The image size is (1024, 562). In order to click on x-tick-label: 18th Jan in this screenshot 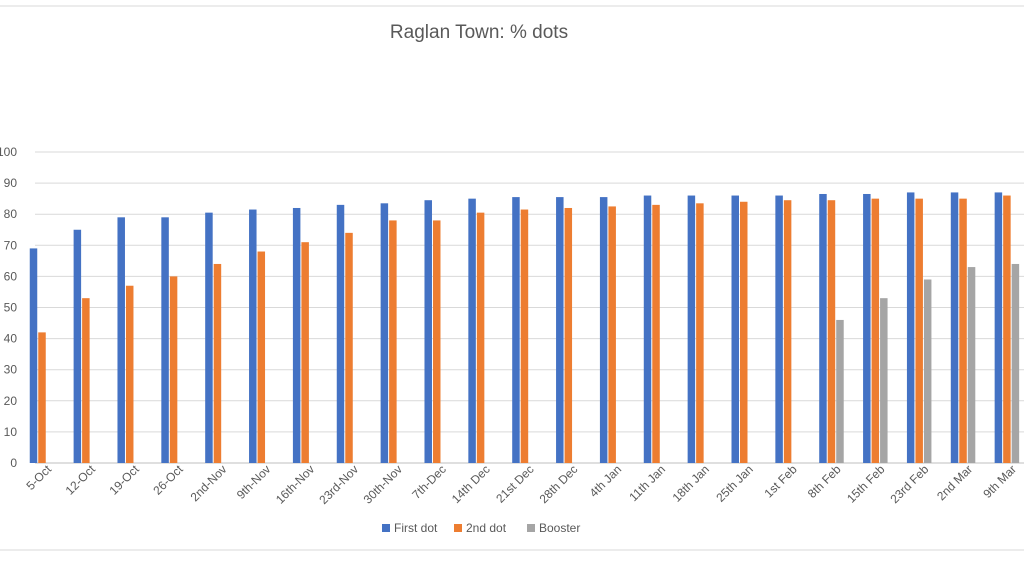, I will do `click(691, 483)`.